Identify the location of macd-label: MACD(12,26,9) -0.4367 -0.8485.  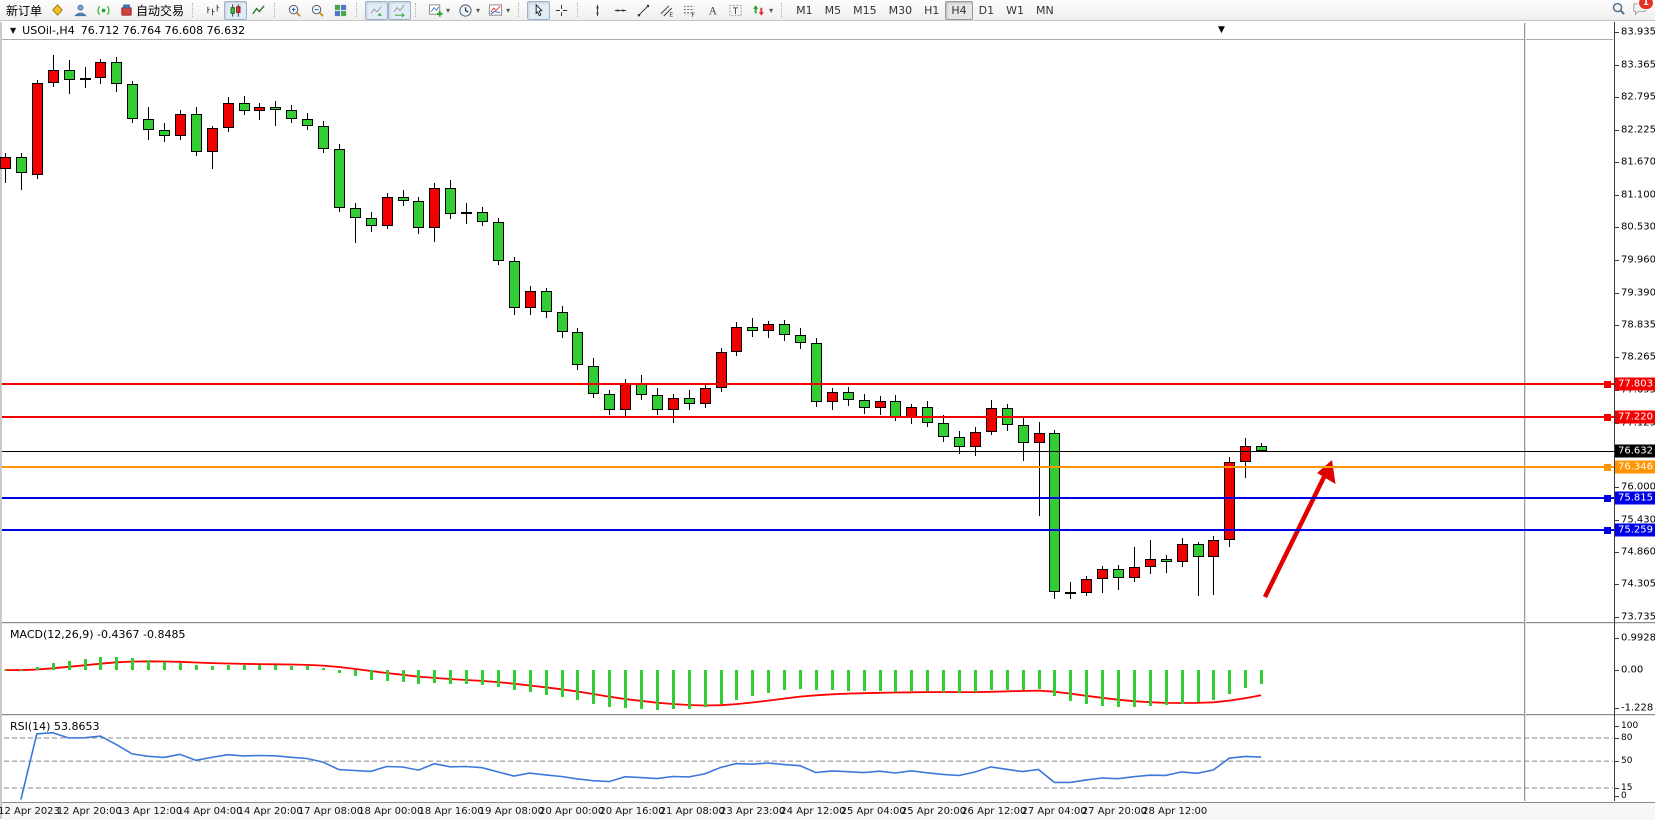
(98, 634).